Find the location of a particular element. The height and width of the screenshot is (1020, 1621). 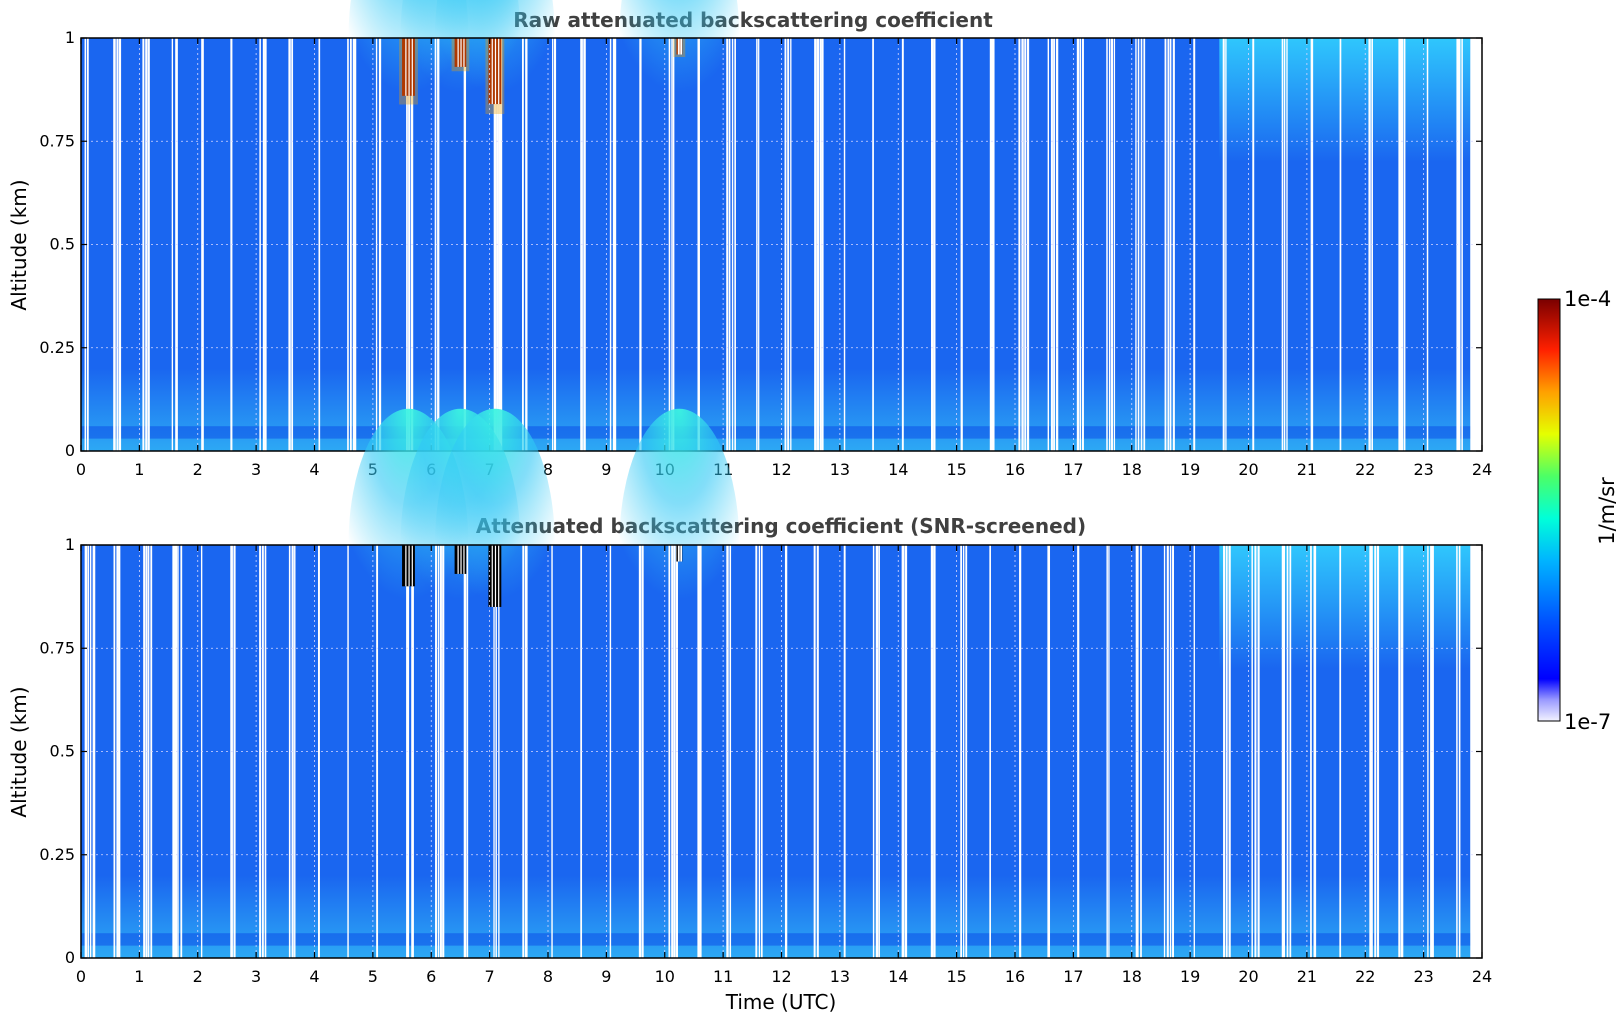

colorbar-unit-label: 1/m/sr is located at coordinates (1607, 511).